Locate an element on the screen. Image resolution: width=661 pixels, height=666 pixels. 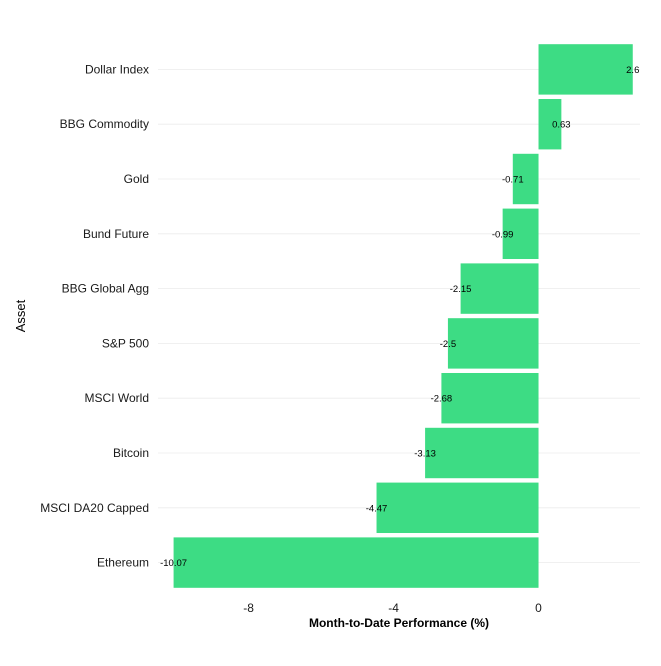
category-label: S&P 500 is located at coordinates (125, 343).